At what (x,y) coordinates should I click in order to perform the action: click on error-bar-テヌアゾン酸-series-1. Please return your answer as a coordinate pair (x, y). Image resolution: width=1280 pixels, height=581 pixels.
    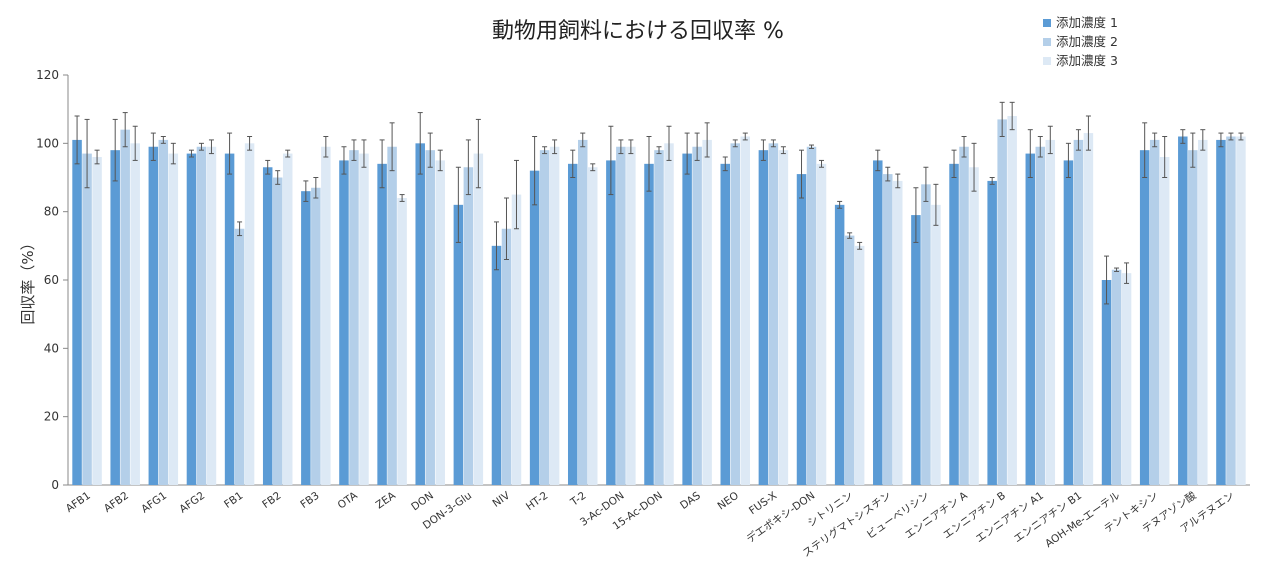
    Looking at the image, I should click on (1183, 136).